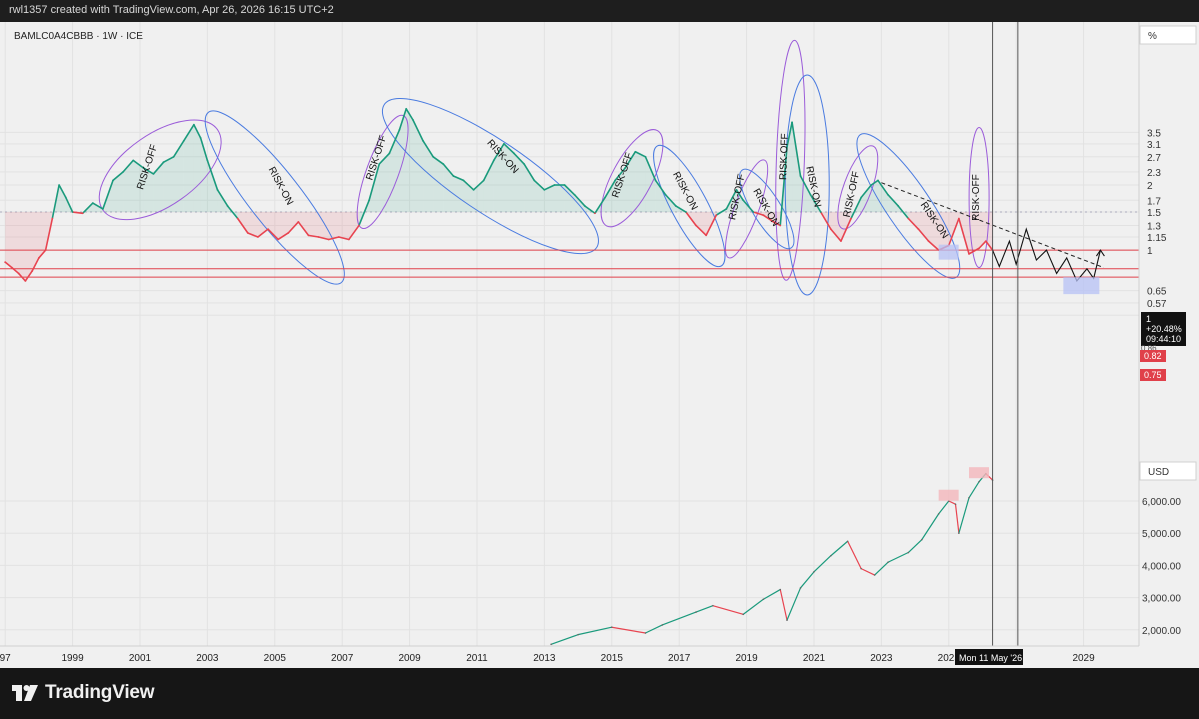 The image size is (1199, 719). I want to click on price-tick-label: 1.7, so click(1154, 201).